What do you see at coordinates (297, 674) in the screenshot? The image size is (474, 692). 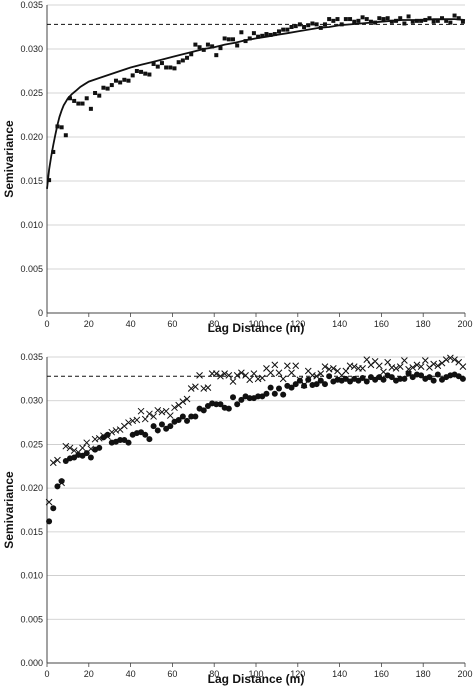 I see `x-tick-label: 120` at bounding box center [297, 674].